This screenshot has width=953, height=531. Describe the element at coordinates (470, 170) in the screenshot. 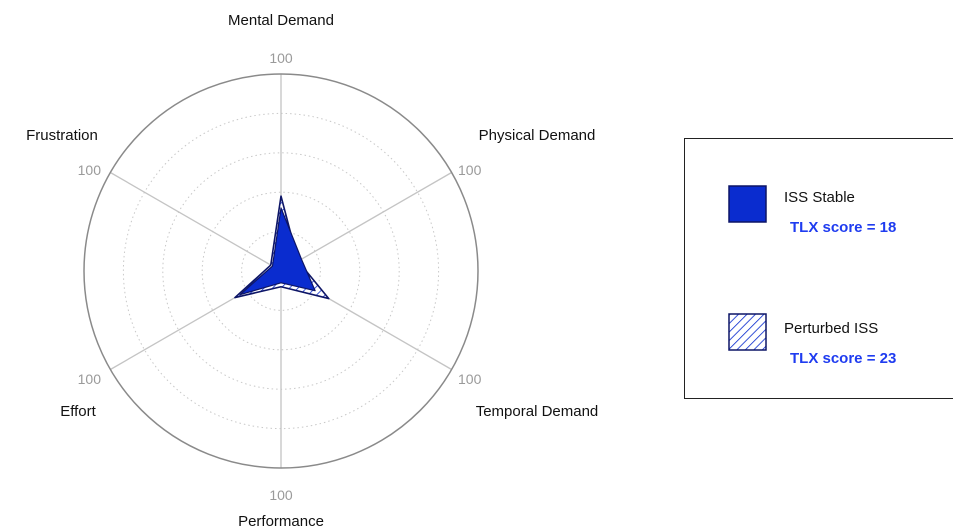

I see `tick-label-physical-demand-max: 100` at that location.